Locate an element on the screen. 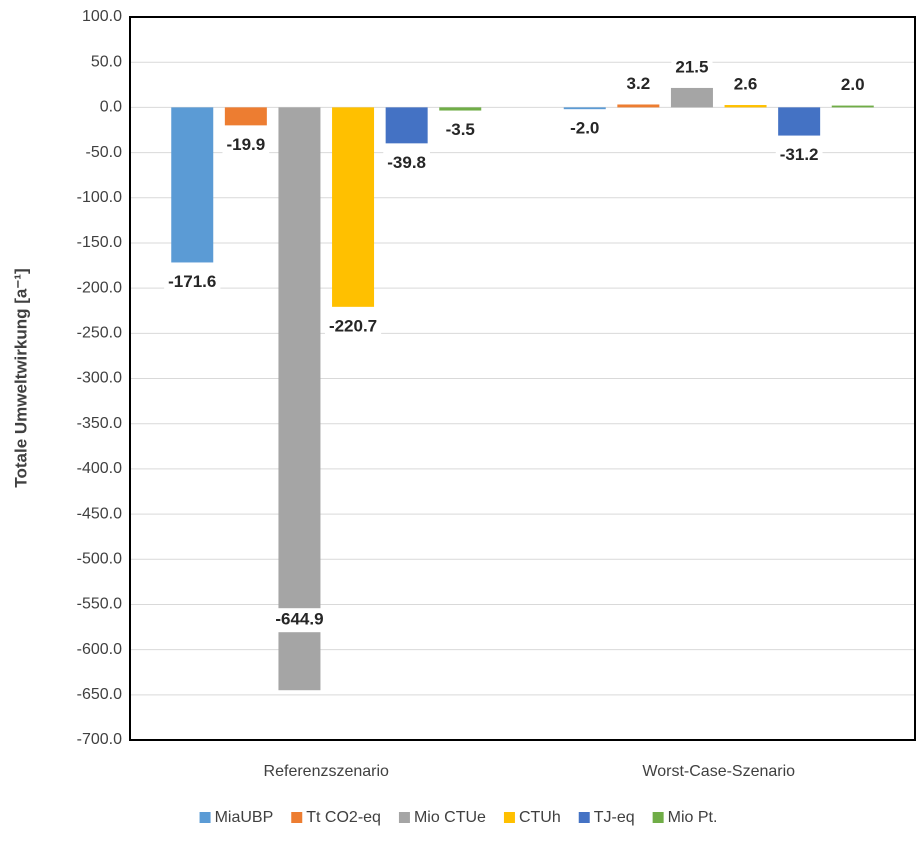  y-tick-label: -550.0 is located at coordinates (99, 604).